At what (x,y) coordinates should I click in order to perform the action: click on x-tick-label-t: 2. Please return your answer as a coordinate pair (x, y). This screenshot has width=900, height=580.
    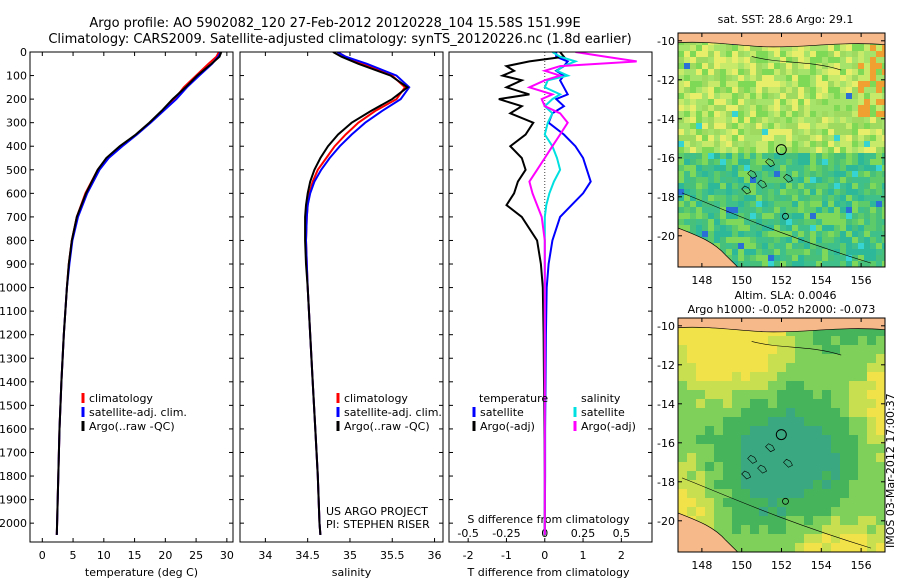
    Looking at the image, I should click on (621, 555).